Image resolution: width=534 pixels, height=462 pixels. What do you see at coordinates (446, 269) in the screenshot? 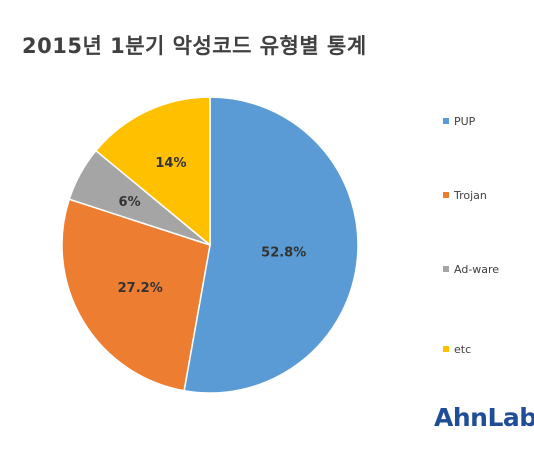
I see `legend-swatch-ad-ware` at bounding box center [446, 269].